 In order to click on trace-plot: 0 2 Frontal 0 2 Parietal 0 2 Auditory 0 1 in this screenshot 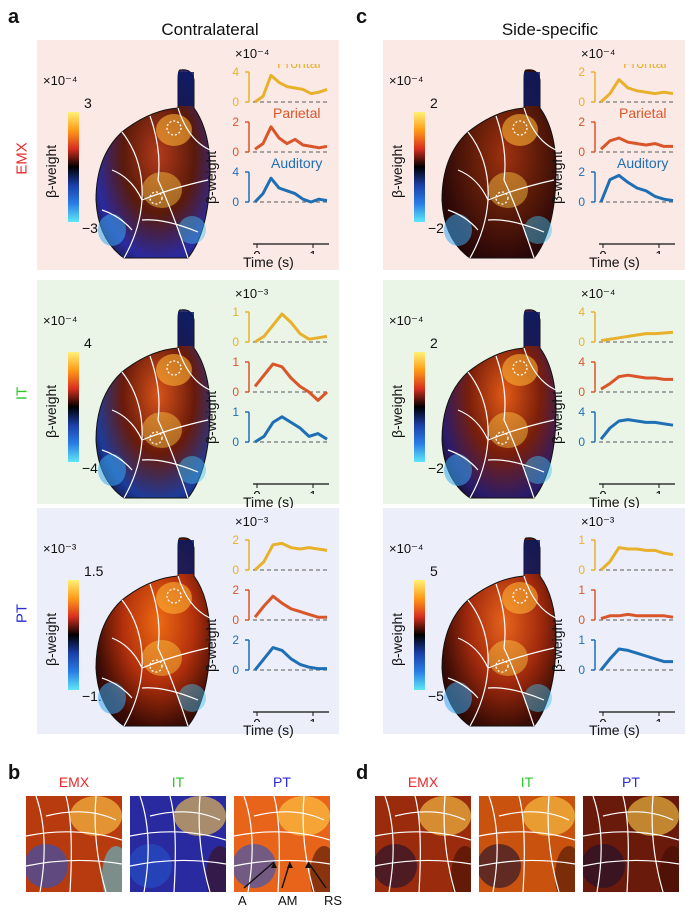, I will do `click(626, 159)`.